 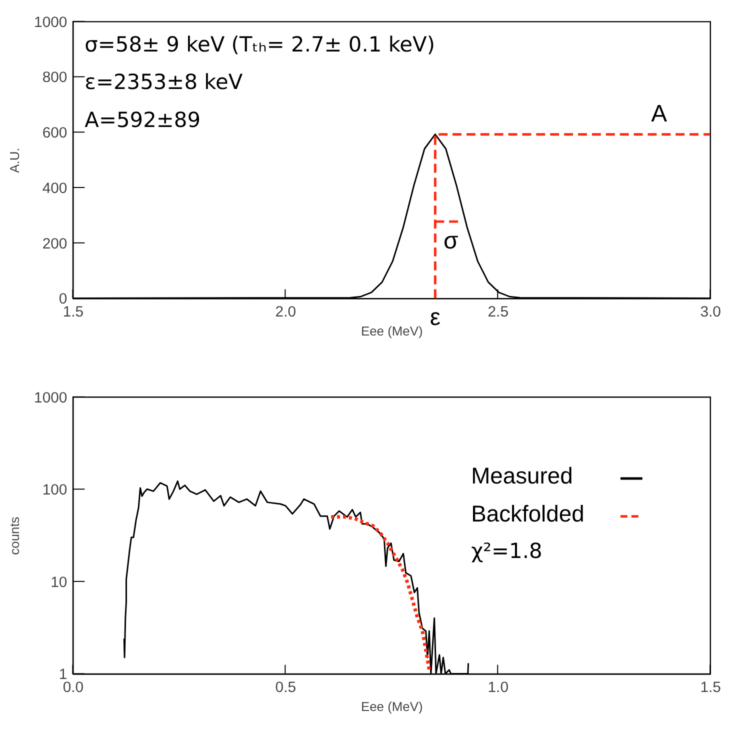 What do you see at coordinates (285, 687) in the screenshot?
I see `x-tick-label: 0.5` at bounding box center [285, 687].